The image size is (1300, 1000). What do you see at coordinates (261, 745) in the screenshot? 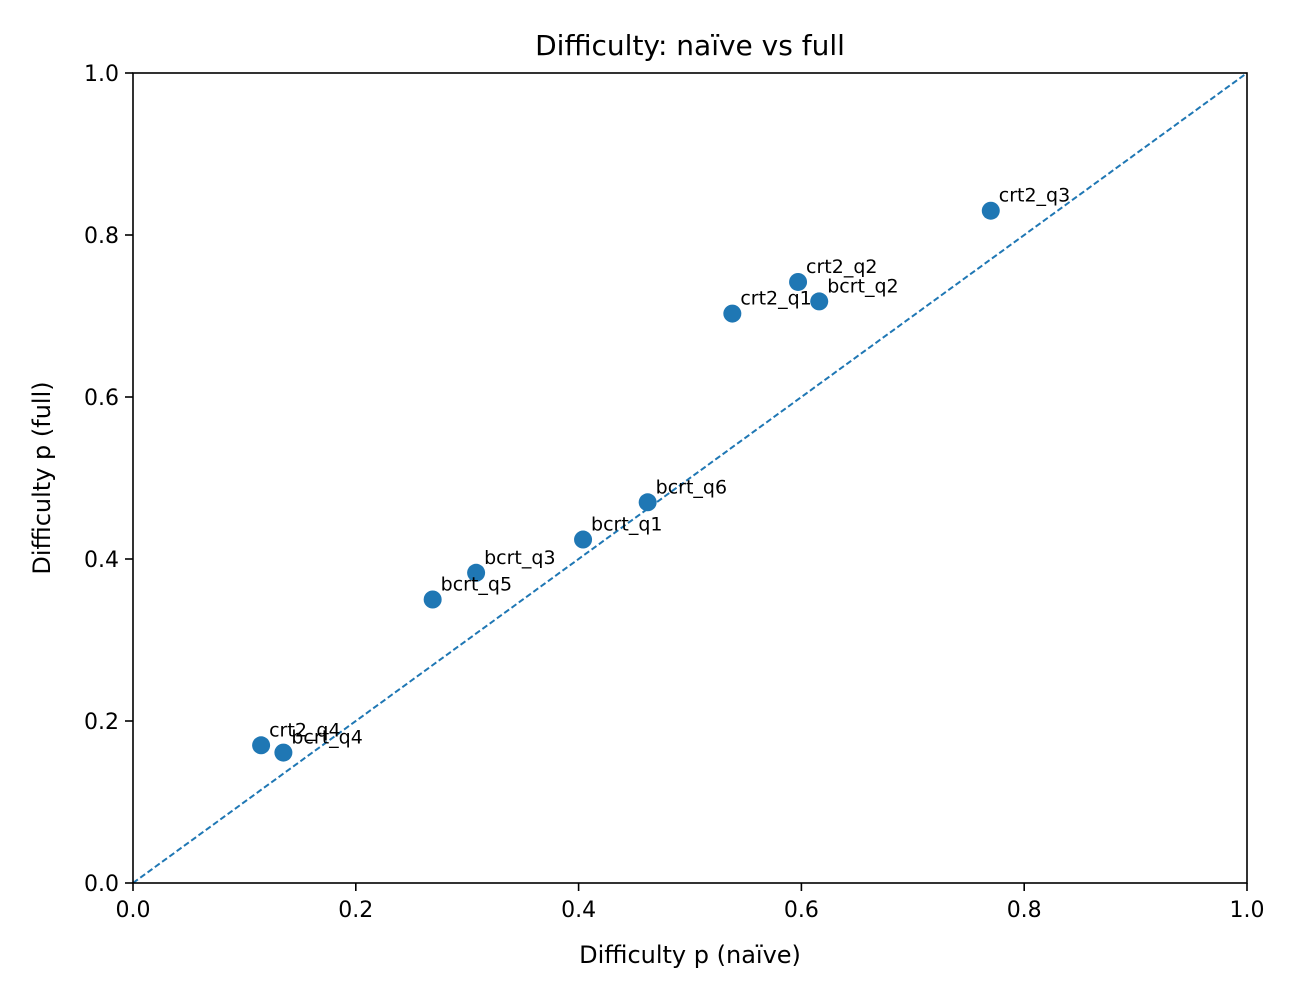
I see `data-point-crt2-q4` at bounding box center [261, 745].